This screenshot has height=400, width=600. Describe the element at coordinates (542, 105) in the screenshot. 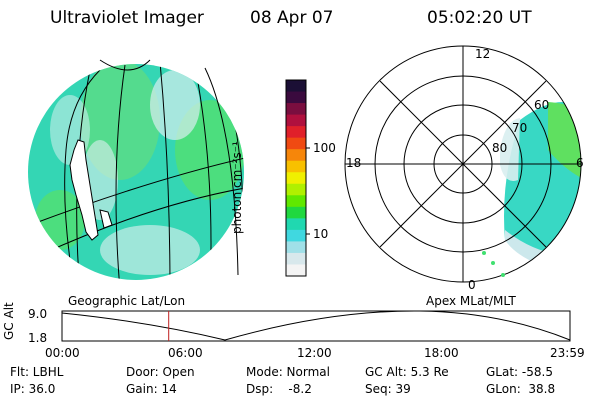

I see `mlat-label-60: 60` at that location.